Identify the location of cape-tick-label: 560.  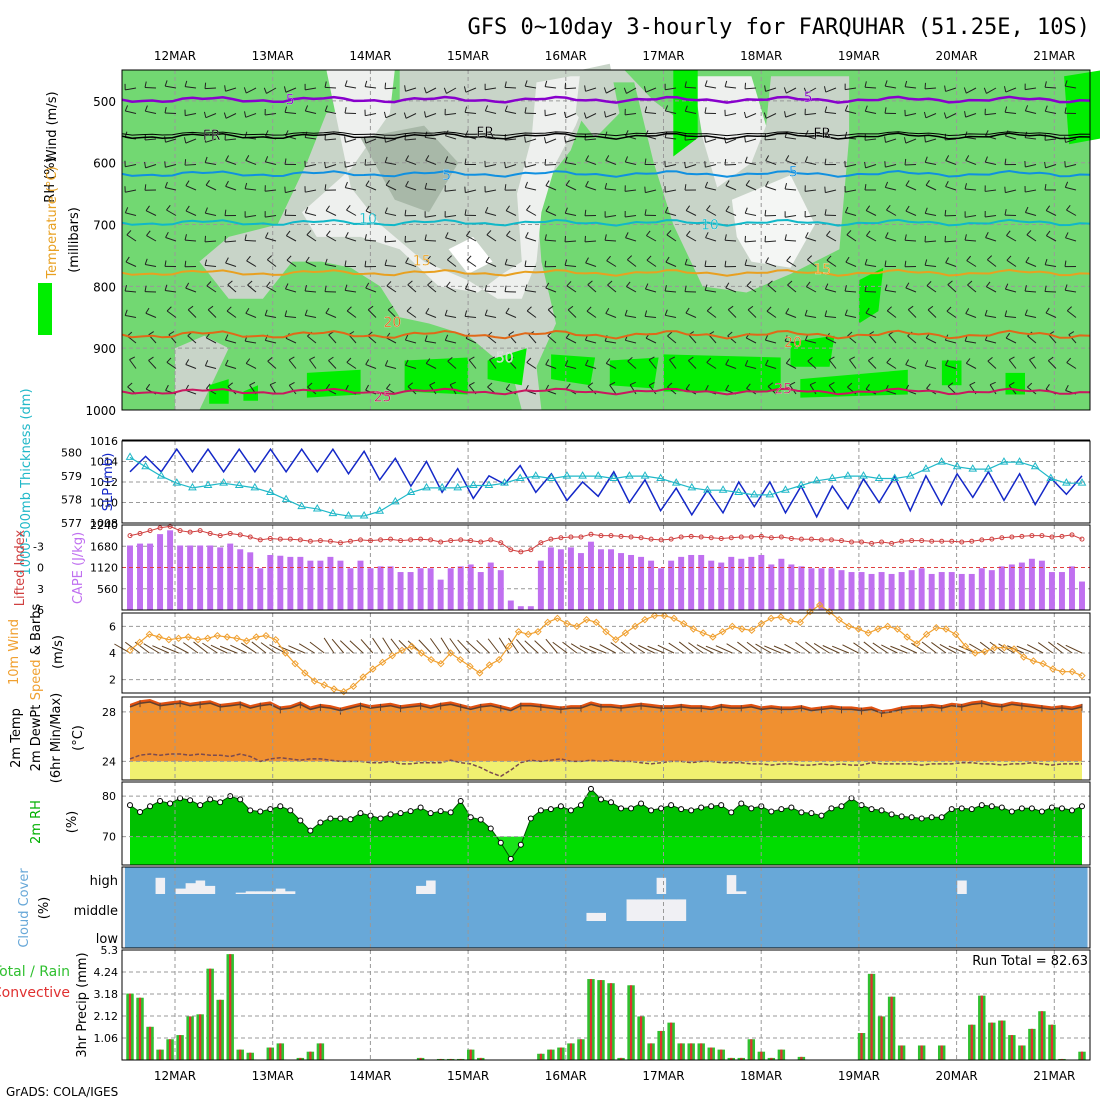
(107, 589).